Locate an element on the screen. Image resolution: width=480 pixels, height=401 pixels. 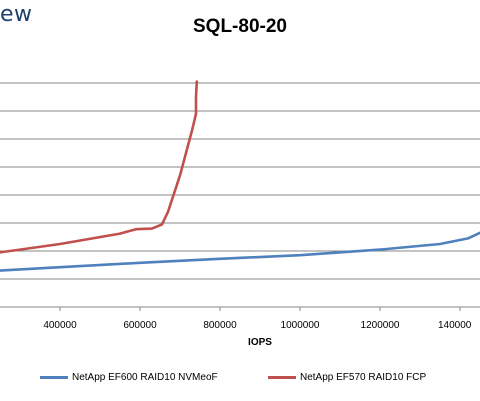
legend-swatch-ef600 is located at coordinates (54, 377).